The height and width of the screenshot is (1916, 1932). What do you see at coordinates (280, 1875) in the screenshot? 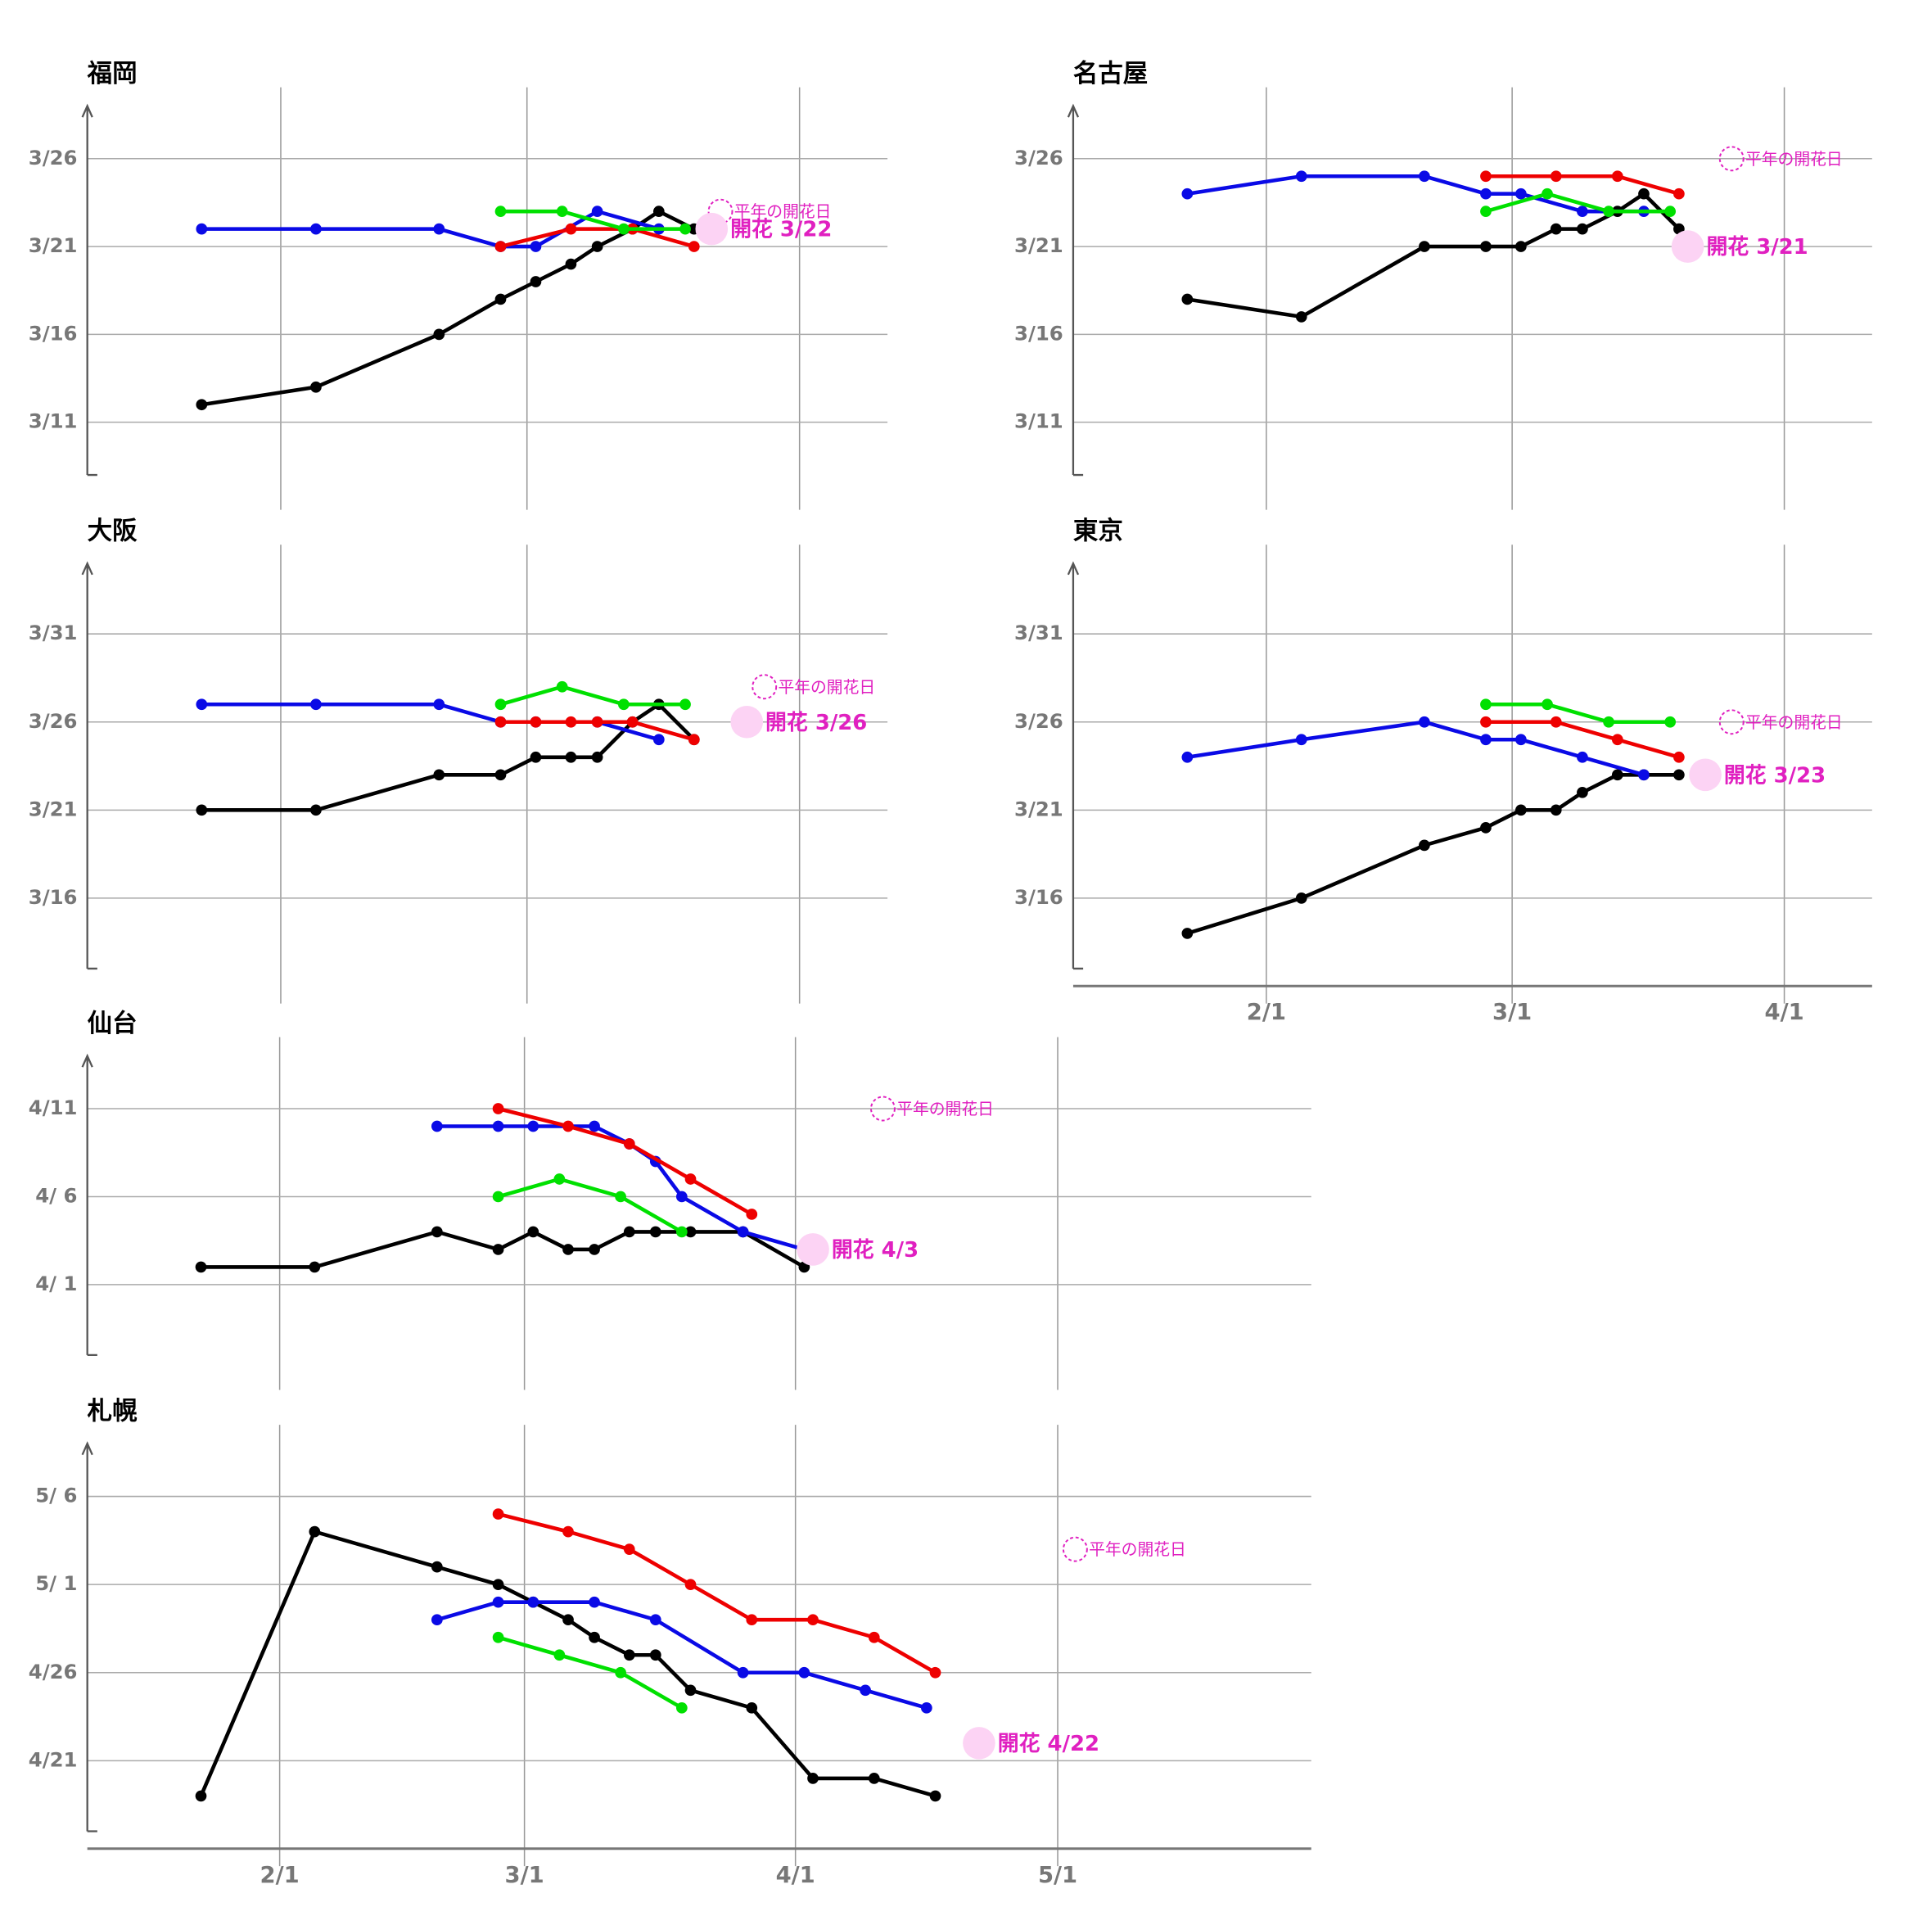
I see `x-tick-label: 2/1` at bounding box center [280, 1875].